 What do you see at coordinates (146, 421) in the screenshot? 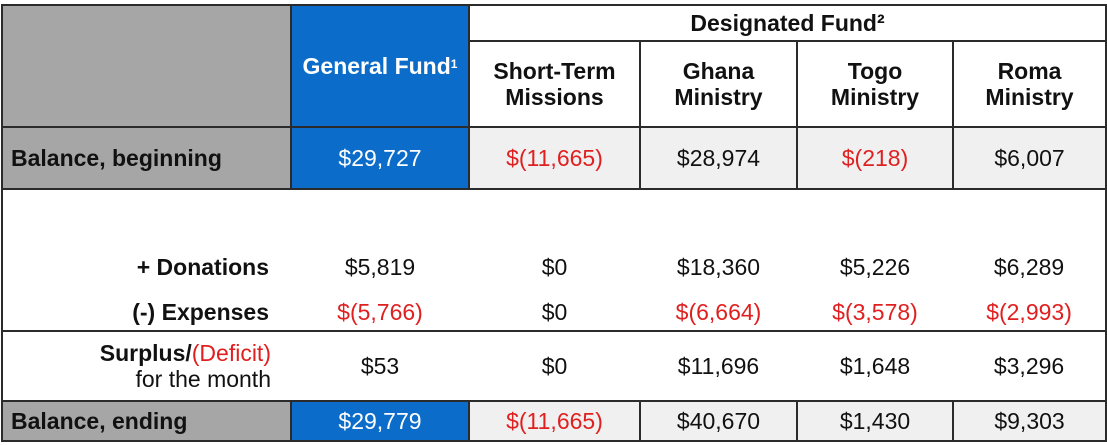
I see `row-label: Balance, ending` at bounding box center [146, 421].